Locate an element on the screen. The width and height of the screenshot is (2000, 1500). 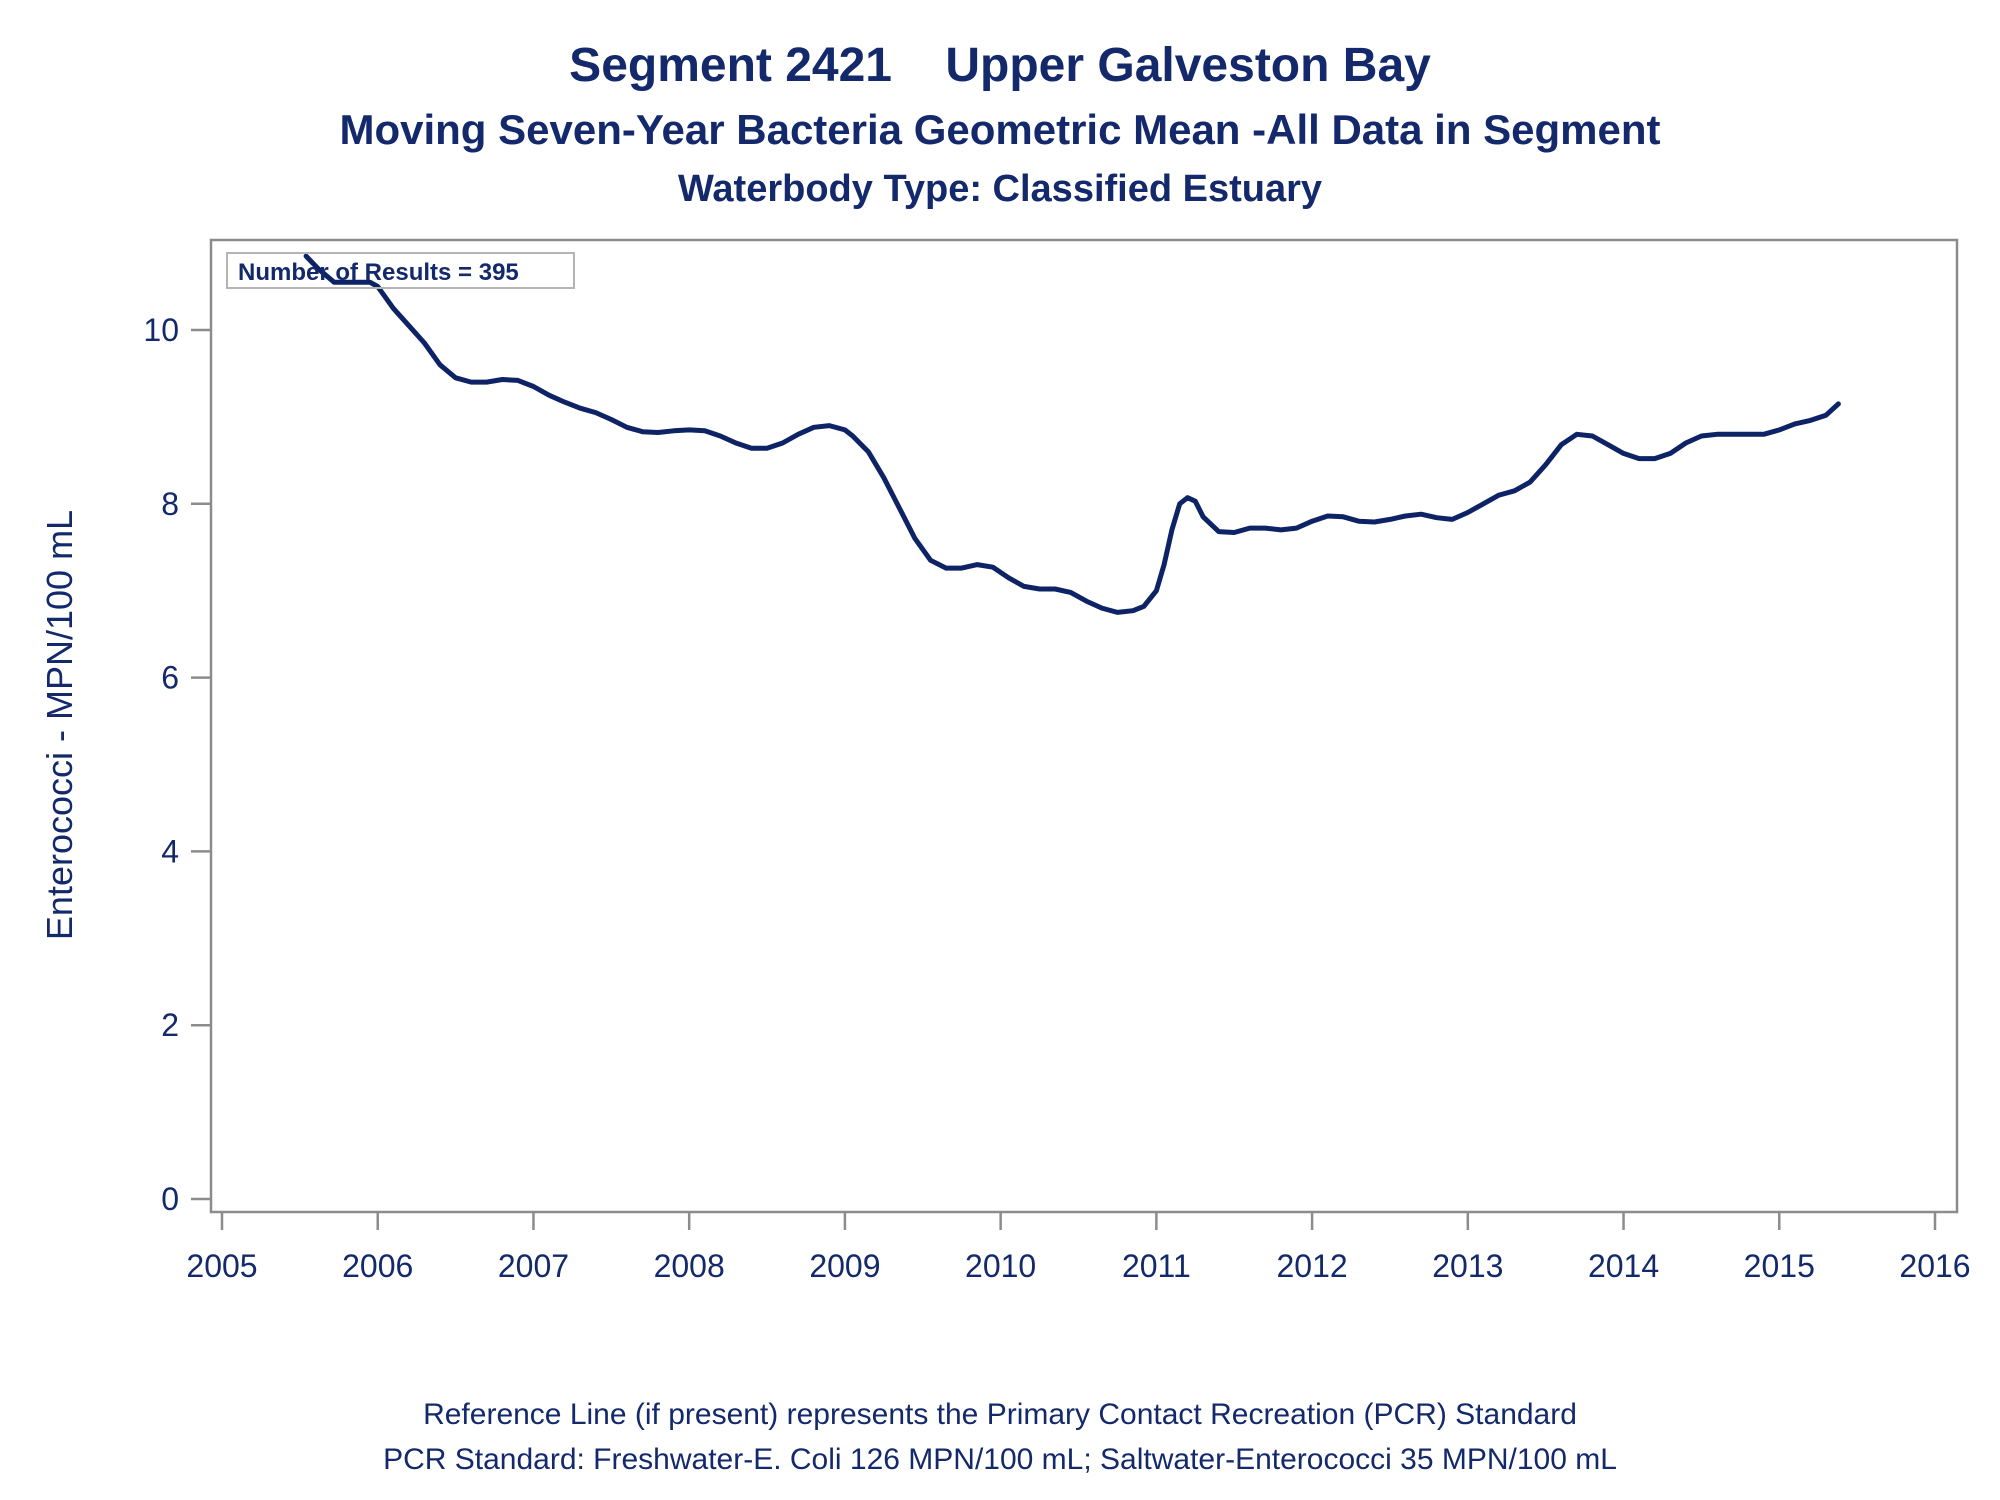
x-tick-label: 2014 is located at coordinates (1623, 1266).